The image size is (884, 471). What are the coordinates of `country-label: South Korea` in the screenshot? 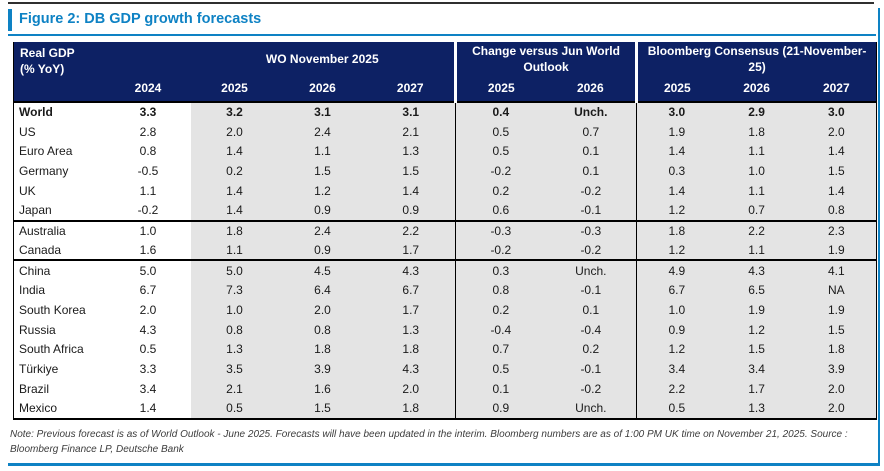 It's located at (52, 309).